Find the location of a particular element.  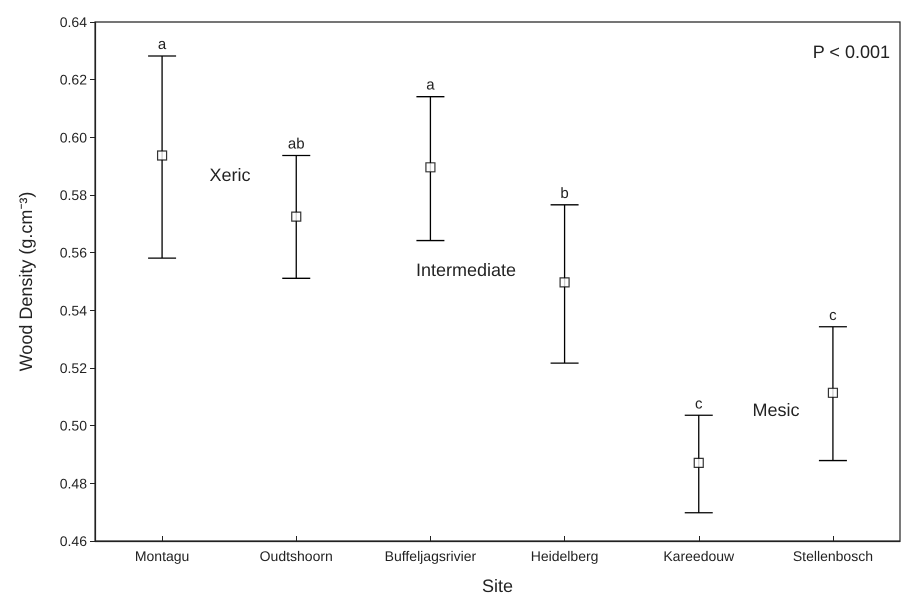

y-tick-label: 0.48 is located at coordinates (74, 483).